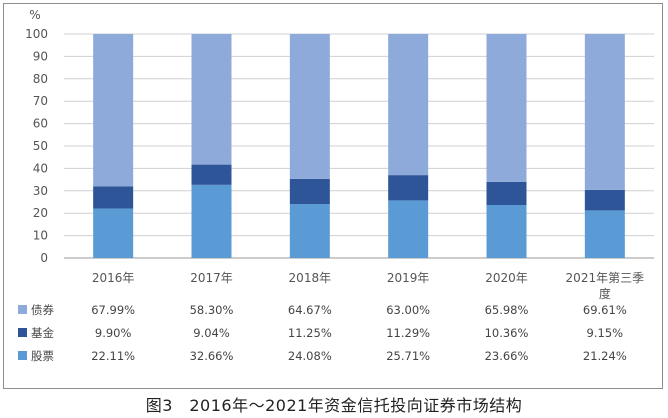 The height and width of the screenshot is (418, 668). Describe the element at coordinates (40, 213) in the screenshot. I see `y-tick-label: 20` at that location.